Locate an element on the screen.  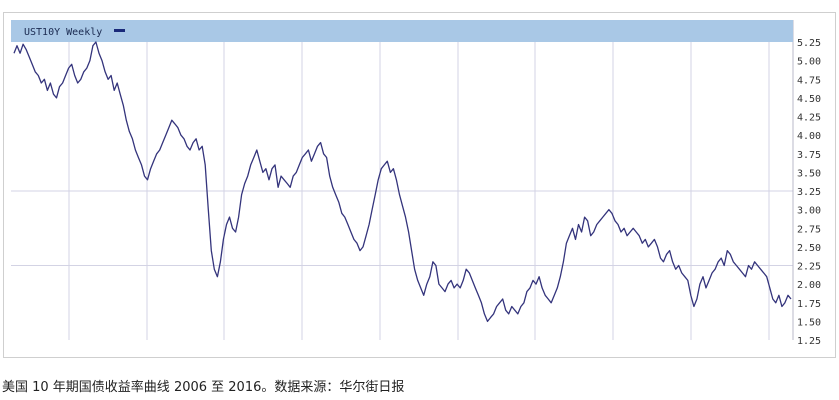
y-tick-label: 4.50 is located at coordinates (809, 99).